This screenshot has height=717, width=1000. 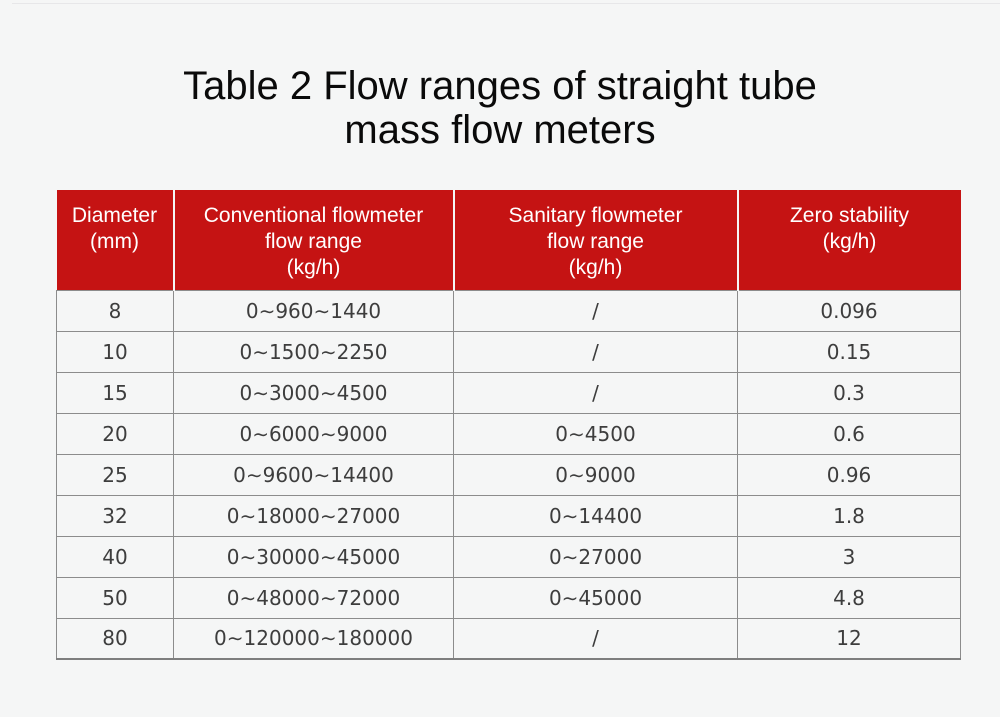 I want to click on page-title-line-2: mass flow meters, so click(x=500, y=130).